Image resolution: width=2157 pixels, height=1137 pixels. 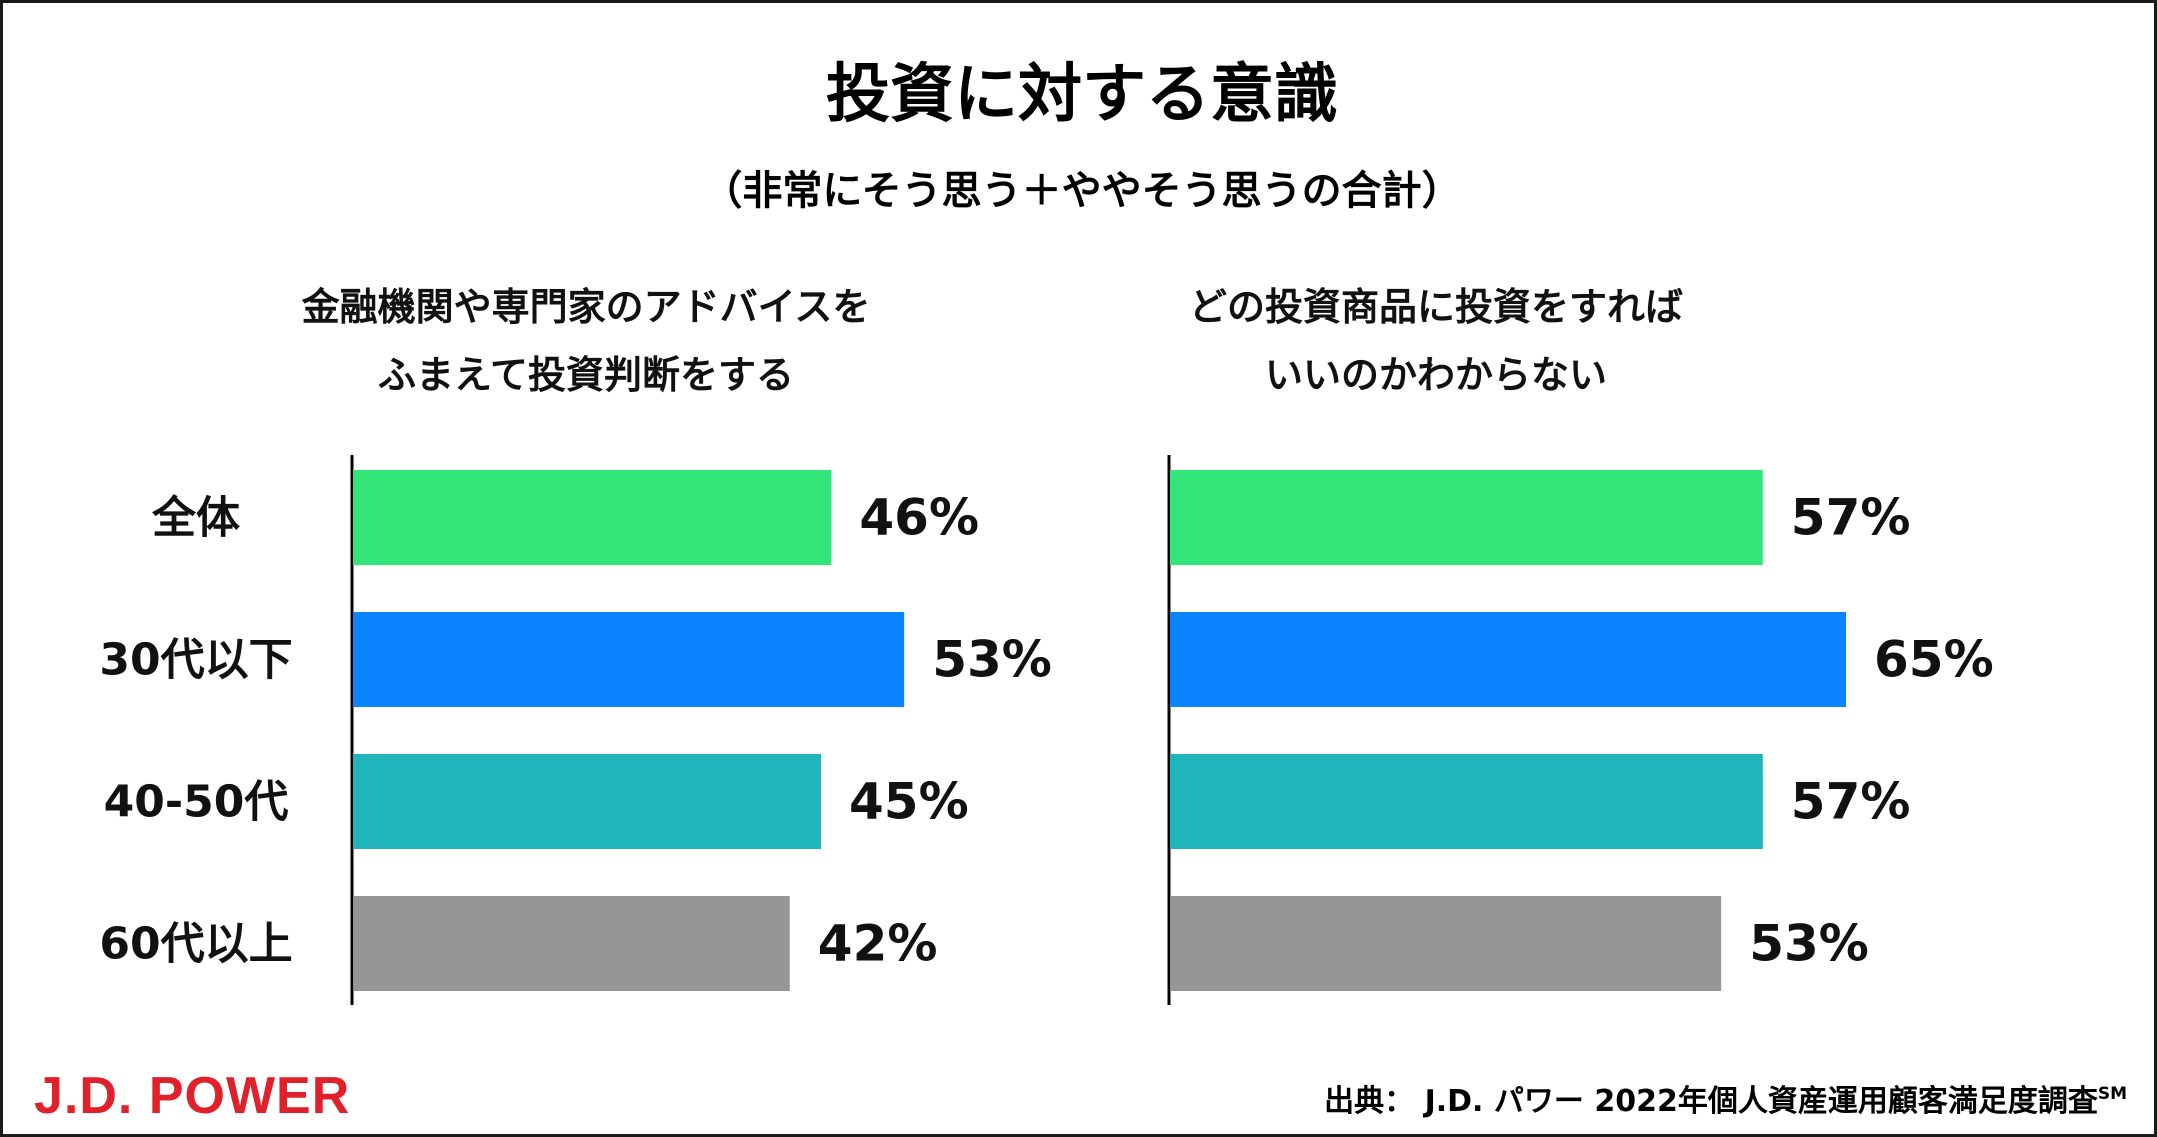 I want to click on left-panel-title-line-1: 金融機関や専門家のアドバイスを, so click(x=586, y=307).